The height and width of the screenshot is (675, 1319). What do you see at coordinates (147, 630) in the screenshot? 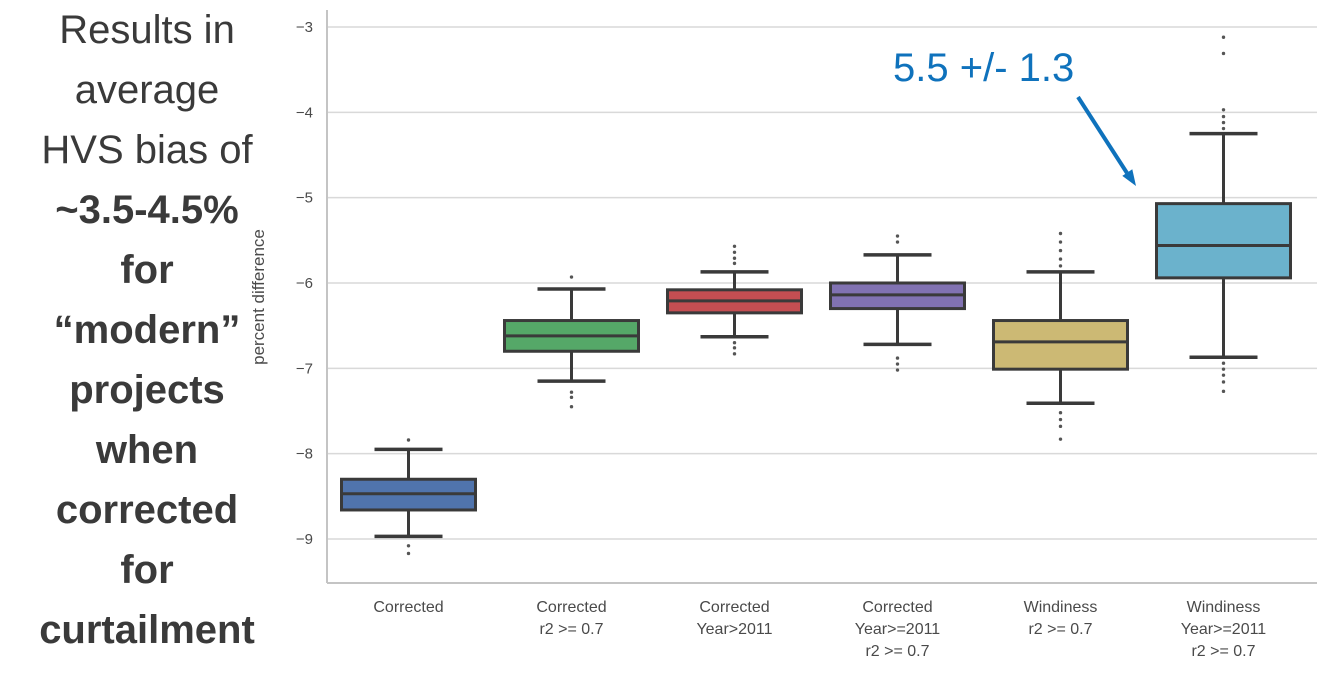
I see `caption-line: curtailment` at bounding box center [147, 630].